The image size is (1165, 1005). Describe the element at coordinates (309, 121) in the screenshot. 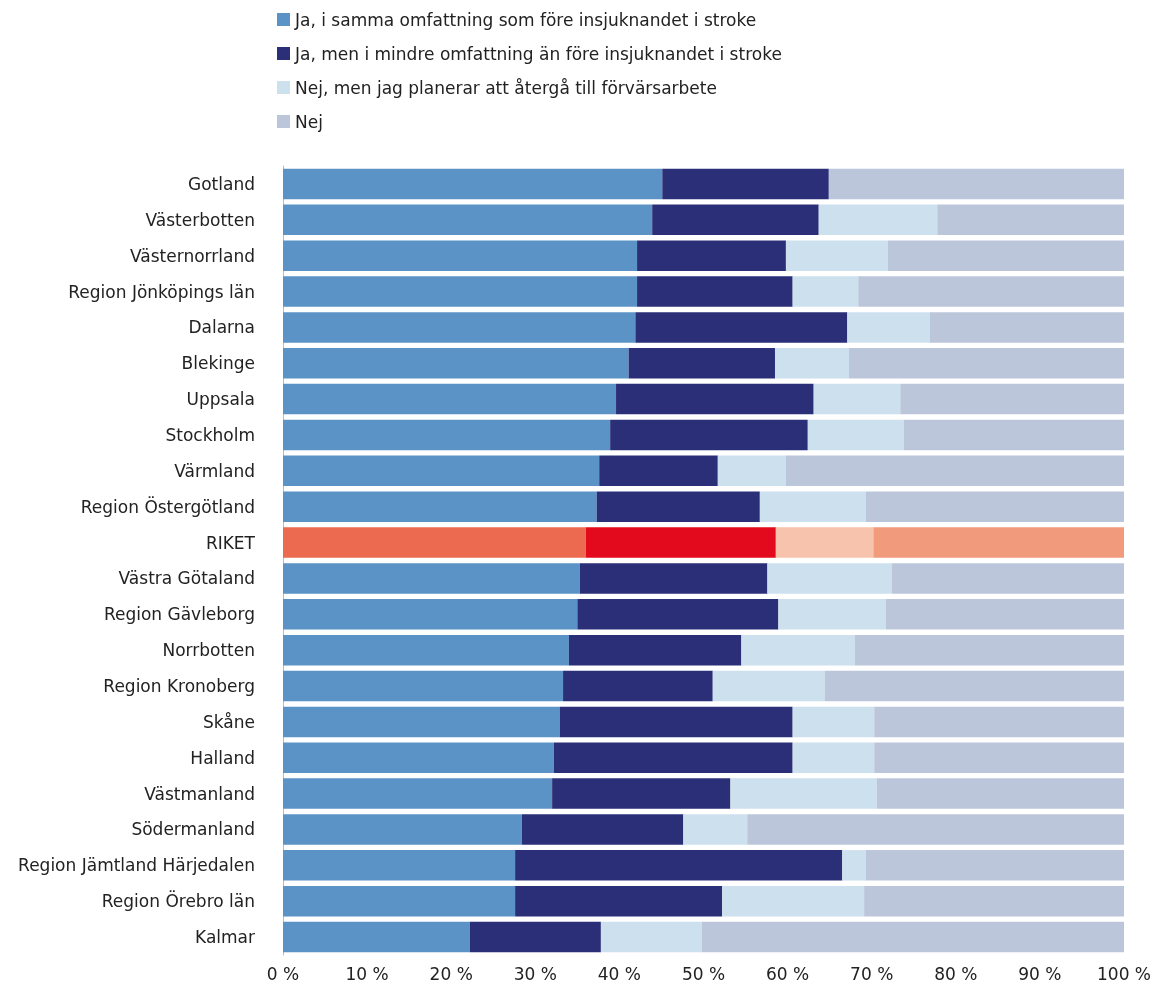

I see `legend-label: Nej` at that location.